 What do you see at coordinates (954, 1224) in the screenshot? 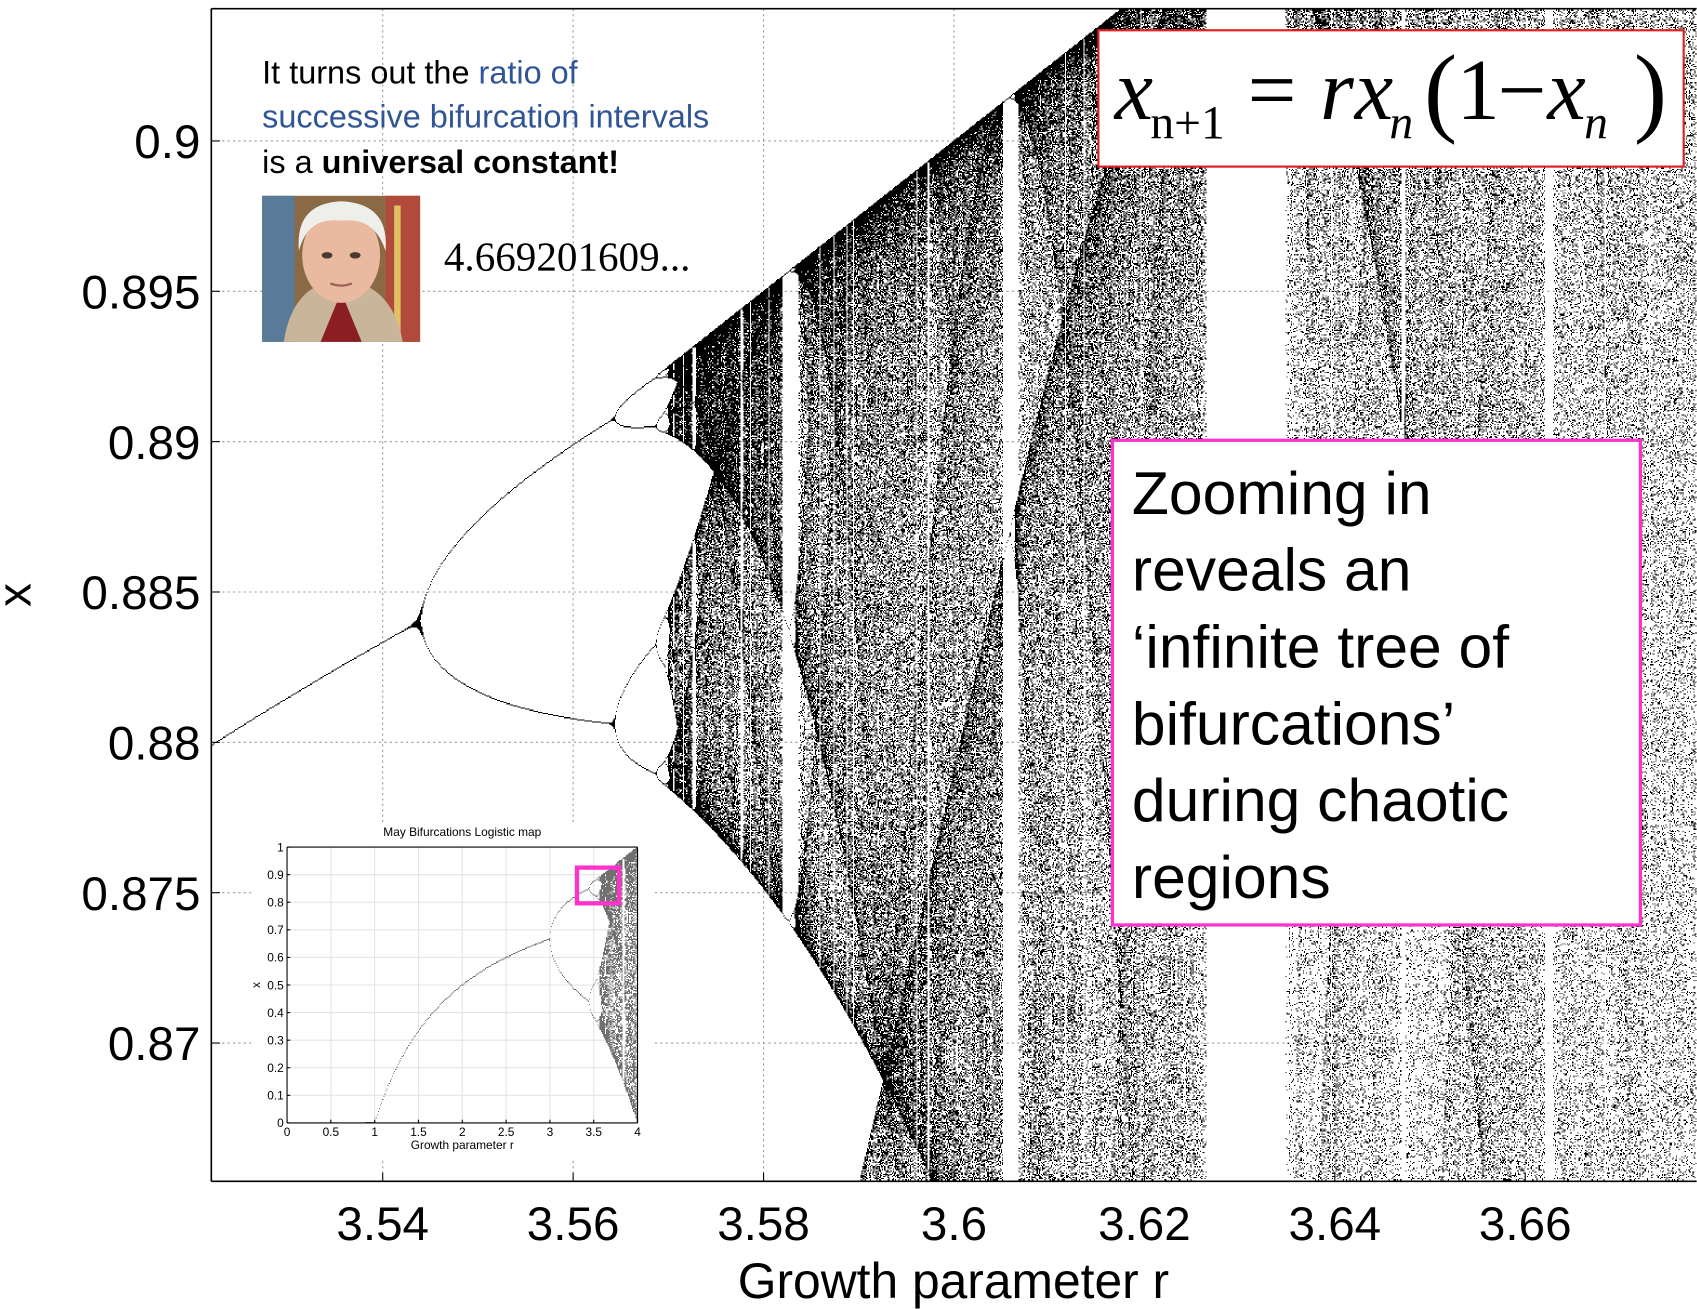
I see `x-tick-label: 3.6` at bounding box center [954, 1224].